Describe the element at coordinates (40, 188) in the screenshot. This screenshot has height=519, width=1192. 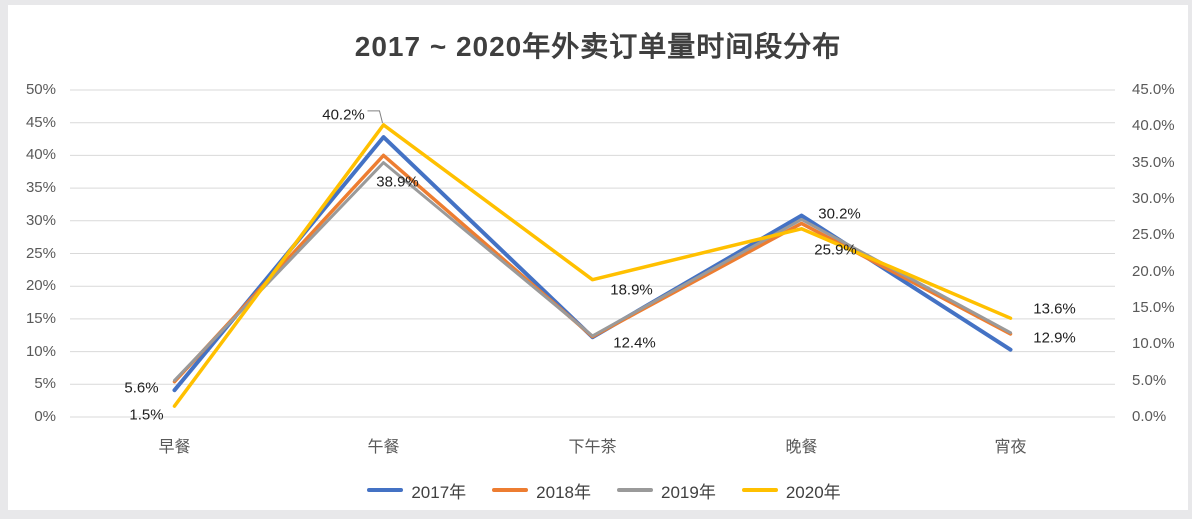
I see `y-axis-left-label: 35%` at that location.